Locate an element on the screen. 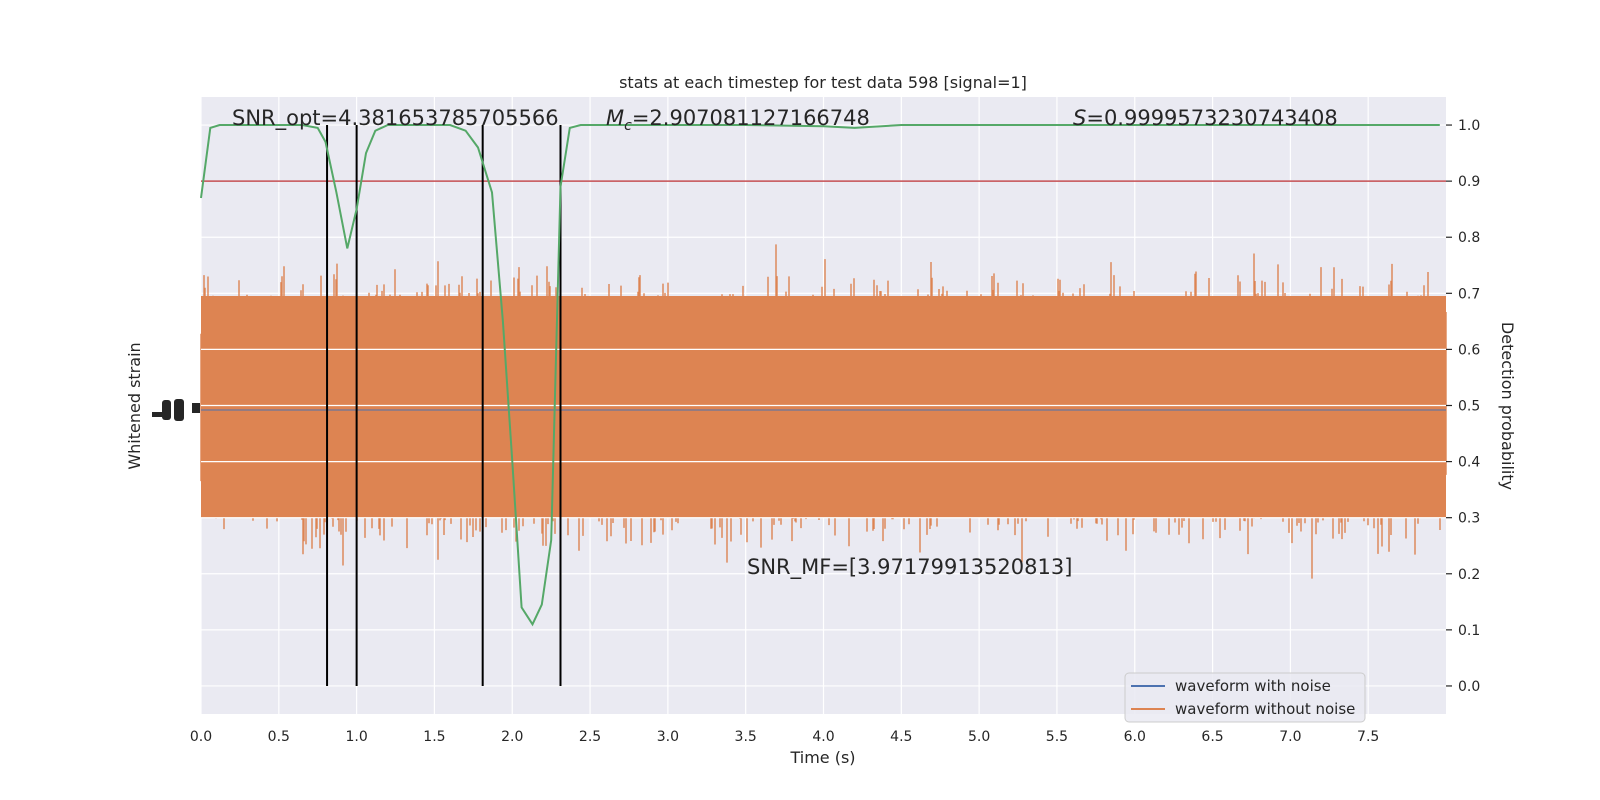  x-tick-label: 7.5 is located at coordinates (1368, 737).